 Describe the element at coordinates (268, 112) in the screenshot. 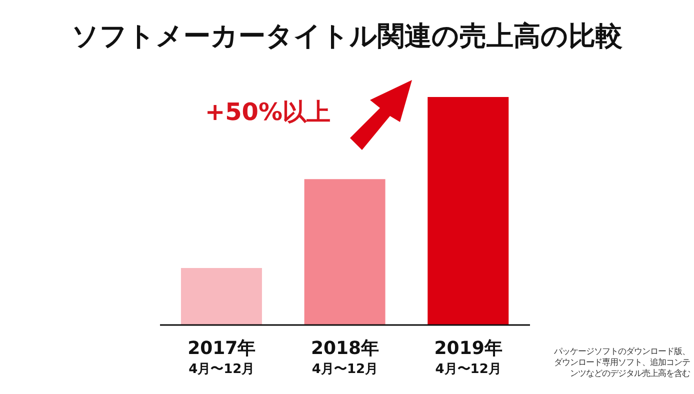

I see `annotation: +50%以上` at that location.